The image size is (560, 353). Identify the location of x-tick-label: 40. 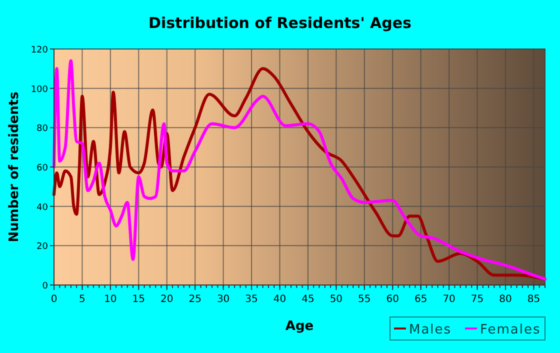
(279, 299).